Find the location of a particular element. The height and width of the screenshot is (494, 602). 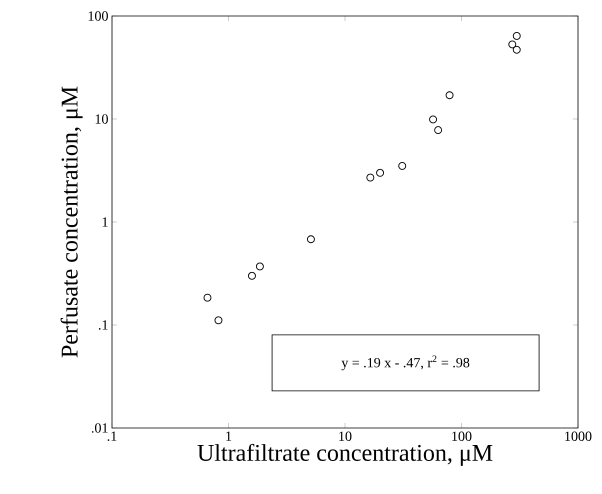

x-tick-label: 100 is located at coordinates (462, 436).